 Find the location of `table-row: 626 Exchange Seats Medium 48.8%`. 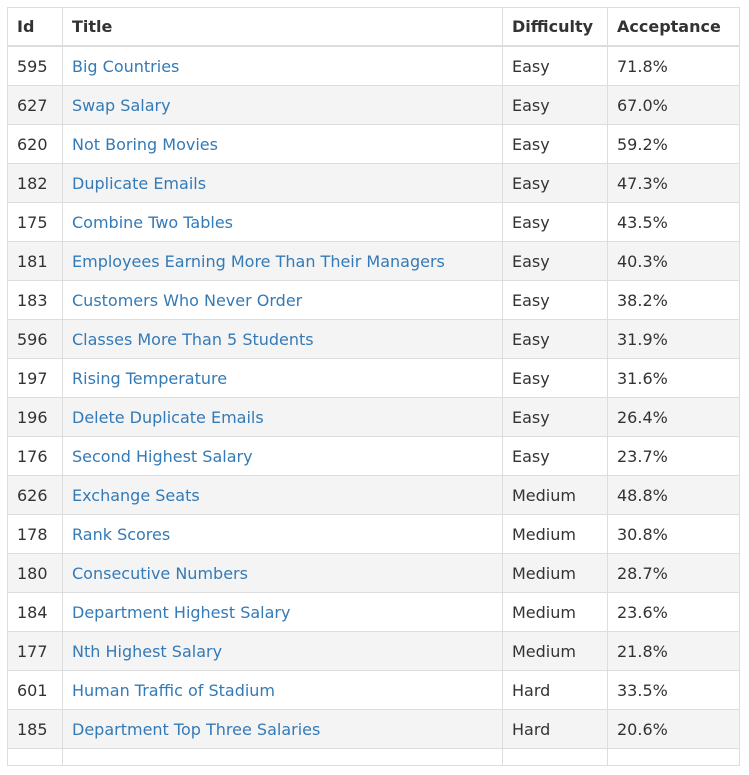

table-row: 626 Exchange Seats Medium 48.8% is located at coordinates (373, 495).